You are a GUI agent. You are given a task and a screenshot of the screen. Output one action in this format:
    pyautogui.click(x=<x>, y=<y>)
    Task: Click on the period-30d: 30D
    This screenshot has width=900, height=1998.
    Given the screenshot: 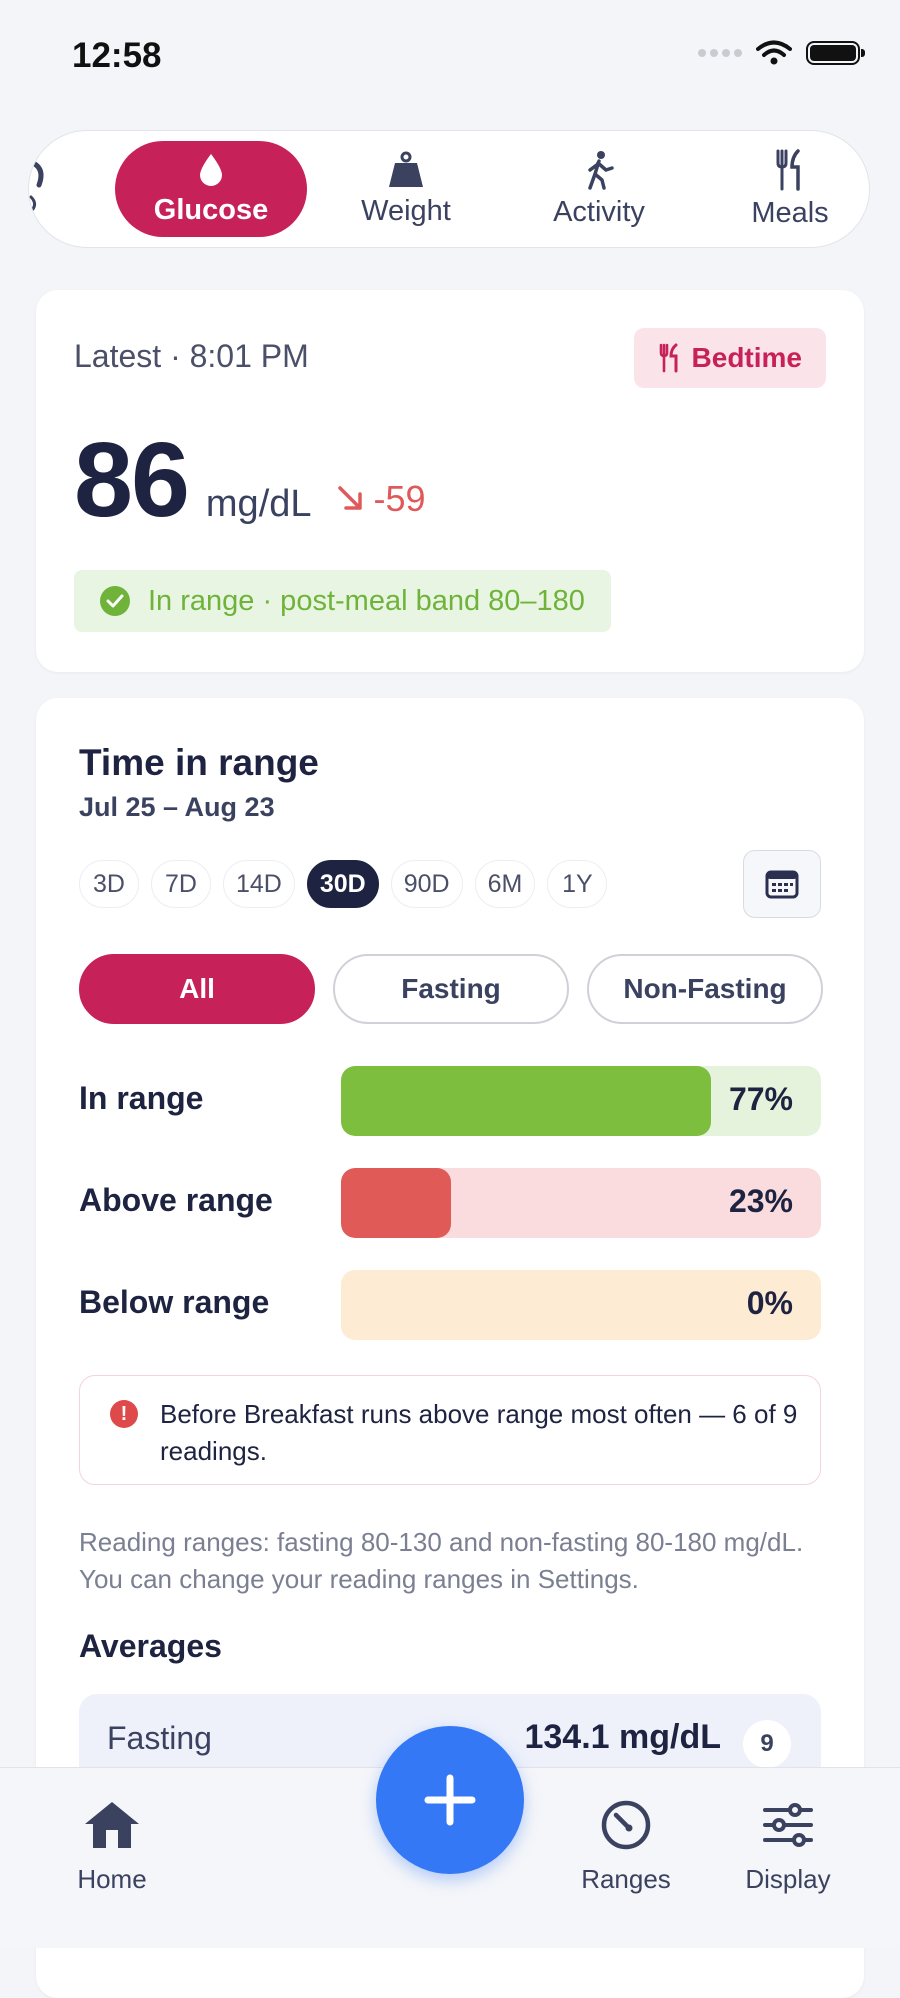 What is the action you would take?
    pyautogui.click(x=342, y=884)
    